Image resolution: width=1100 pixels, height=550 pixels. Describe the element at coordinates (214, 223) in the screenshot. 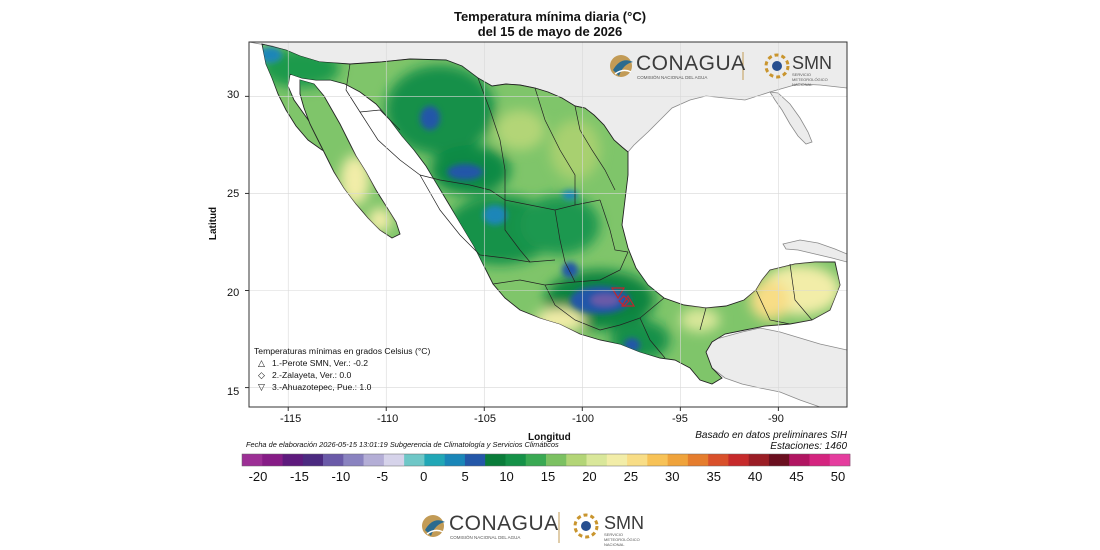

I see `y-axis-label: Latitud` at that location.